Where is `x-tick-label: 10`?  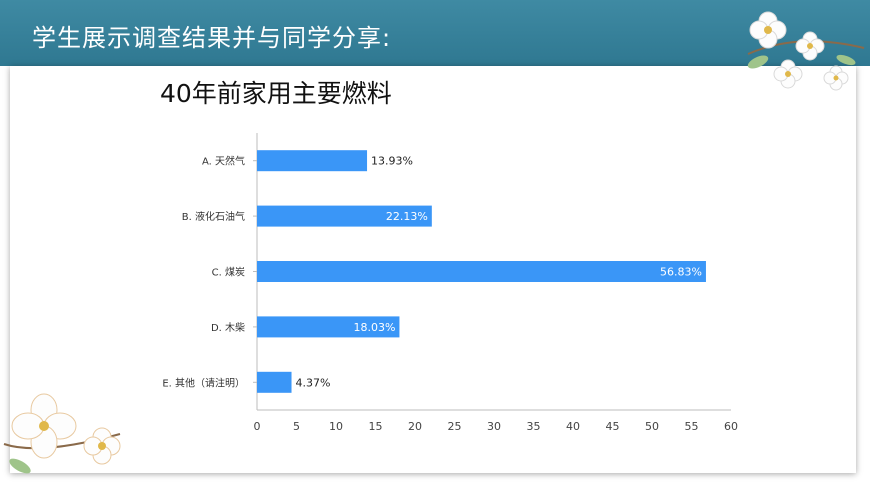 x-tick-label: 10 is located at coordinates (336, 426).